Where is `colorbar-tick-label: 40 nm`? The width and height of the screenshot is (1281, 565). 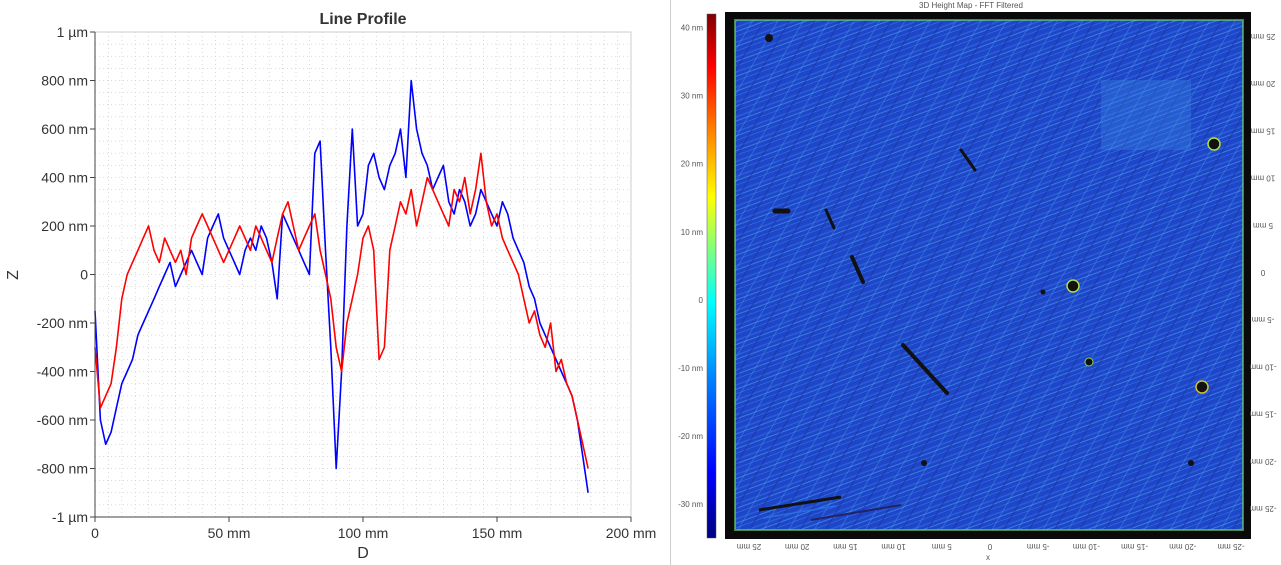 colorbar-tick-label: 40 nm is located at coordinates (692, 28).